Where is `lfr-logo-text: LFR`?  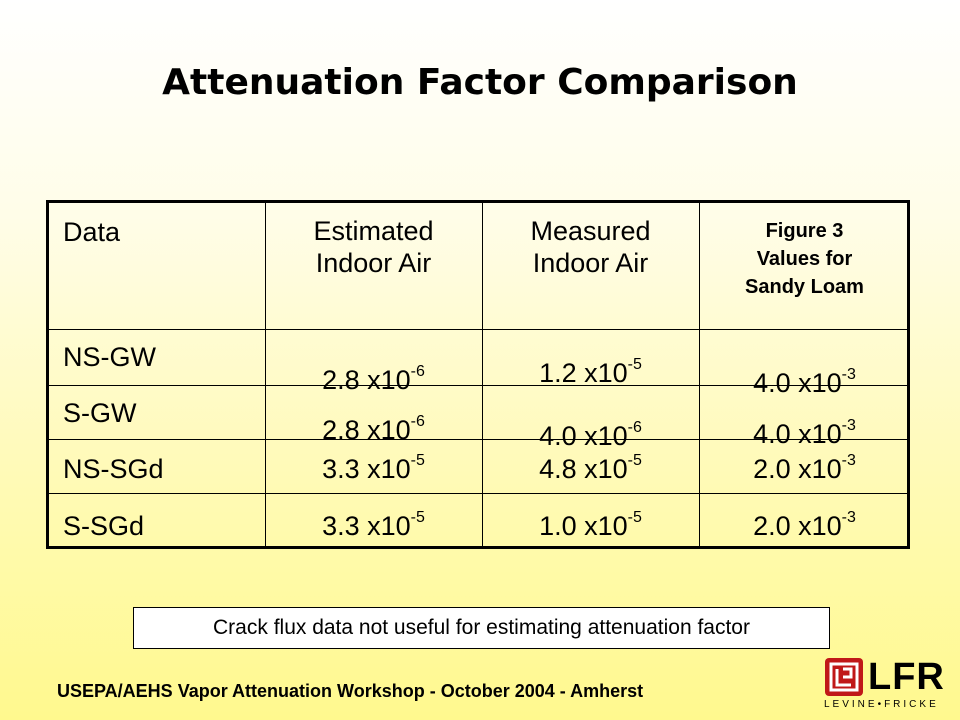
lfr-logo-text: LFR is located at coordinates (906, 677).